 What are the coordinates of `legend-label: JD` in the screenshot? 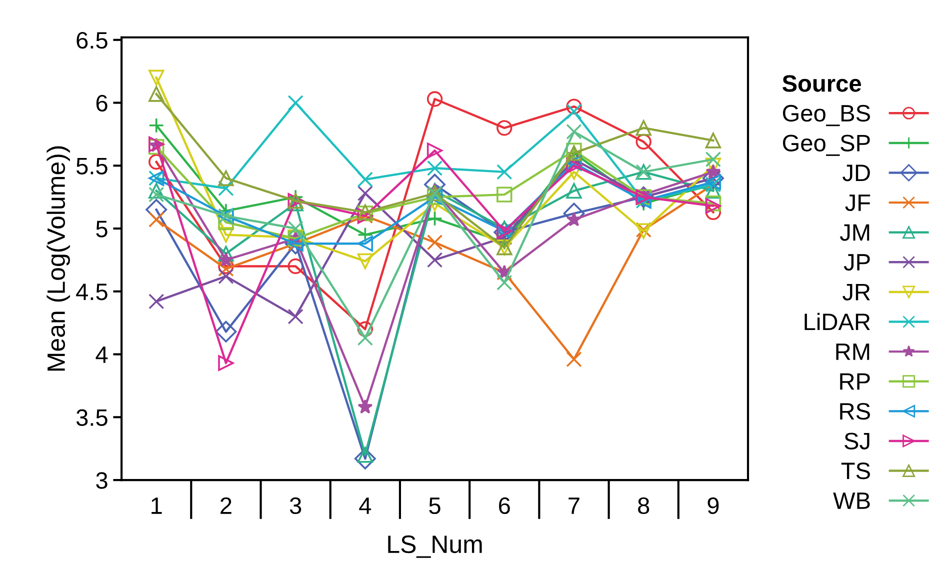 It's located at (856, 173).